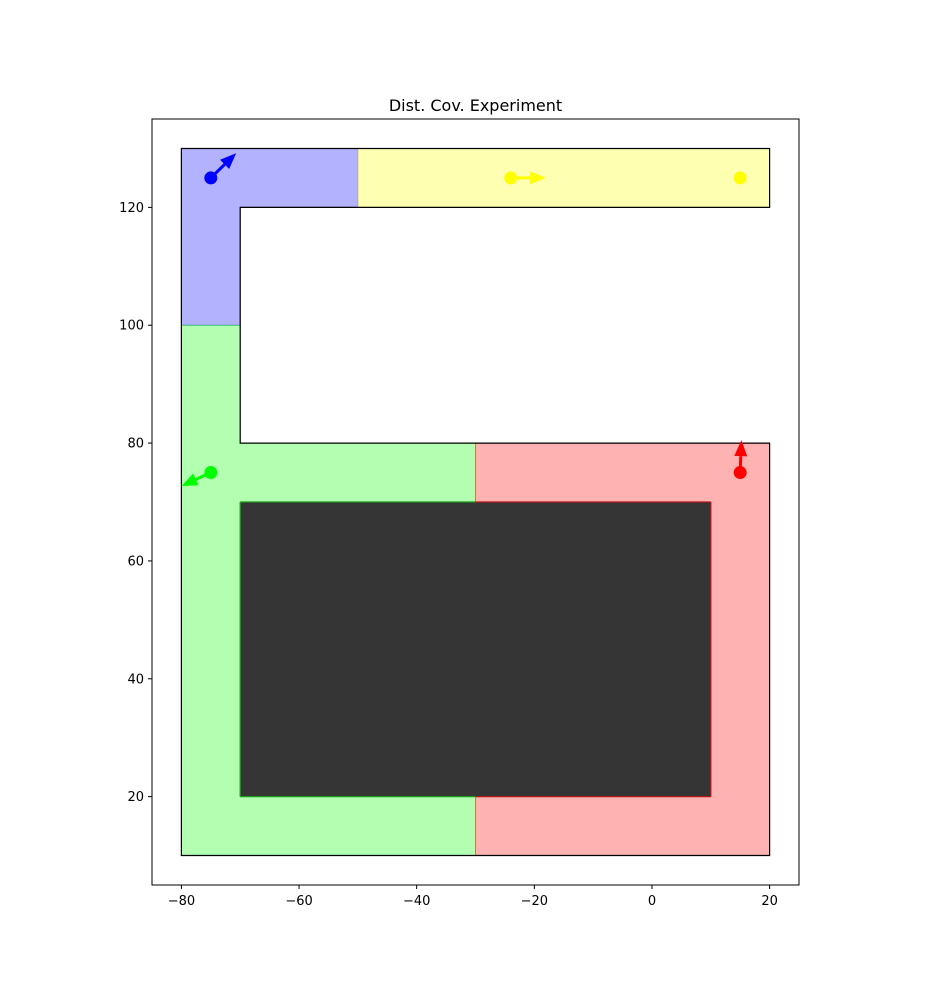 The image size is (927, 994). I want to click on target-yellow, so click(740, 178).